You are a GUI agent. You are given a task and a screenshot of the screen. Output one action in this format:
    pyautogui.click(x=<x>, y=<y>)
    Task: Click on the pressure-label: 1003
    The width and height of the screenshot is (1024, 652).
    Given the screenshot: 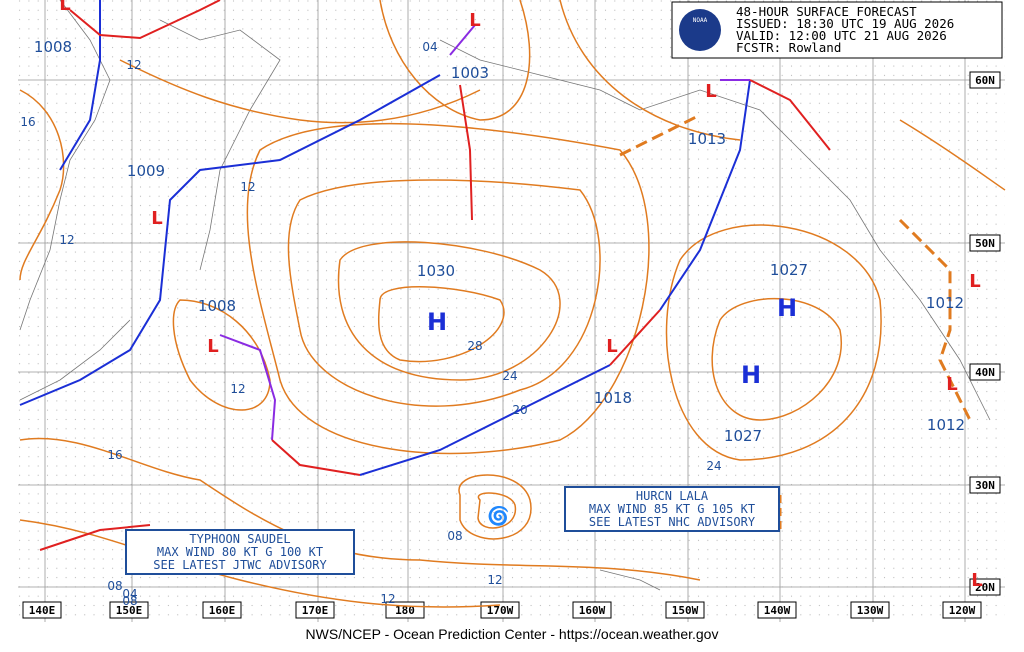 What is the action you would take?
    pyautogui.click(x=470, y=73)
    